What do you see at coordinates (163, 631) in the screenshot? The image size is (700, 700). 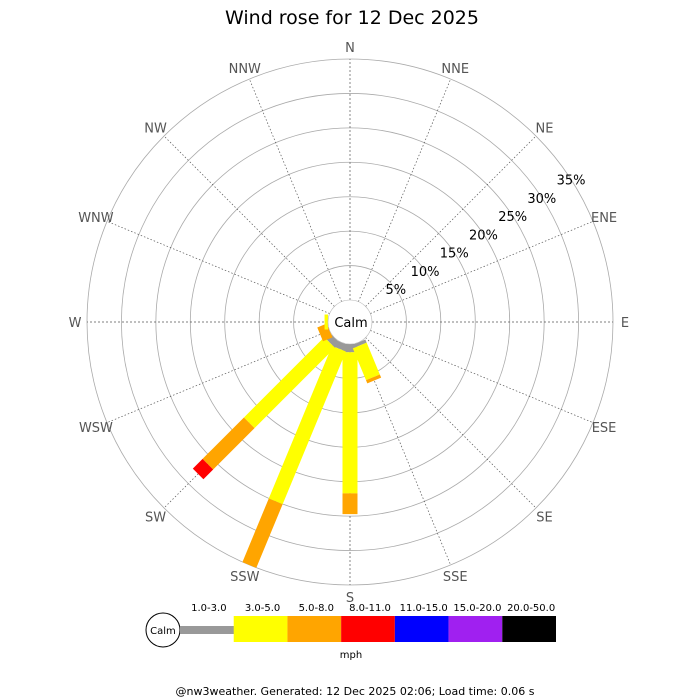 I see `legend-calm-label: Calm` at bounding box center [163, 631].